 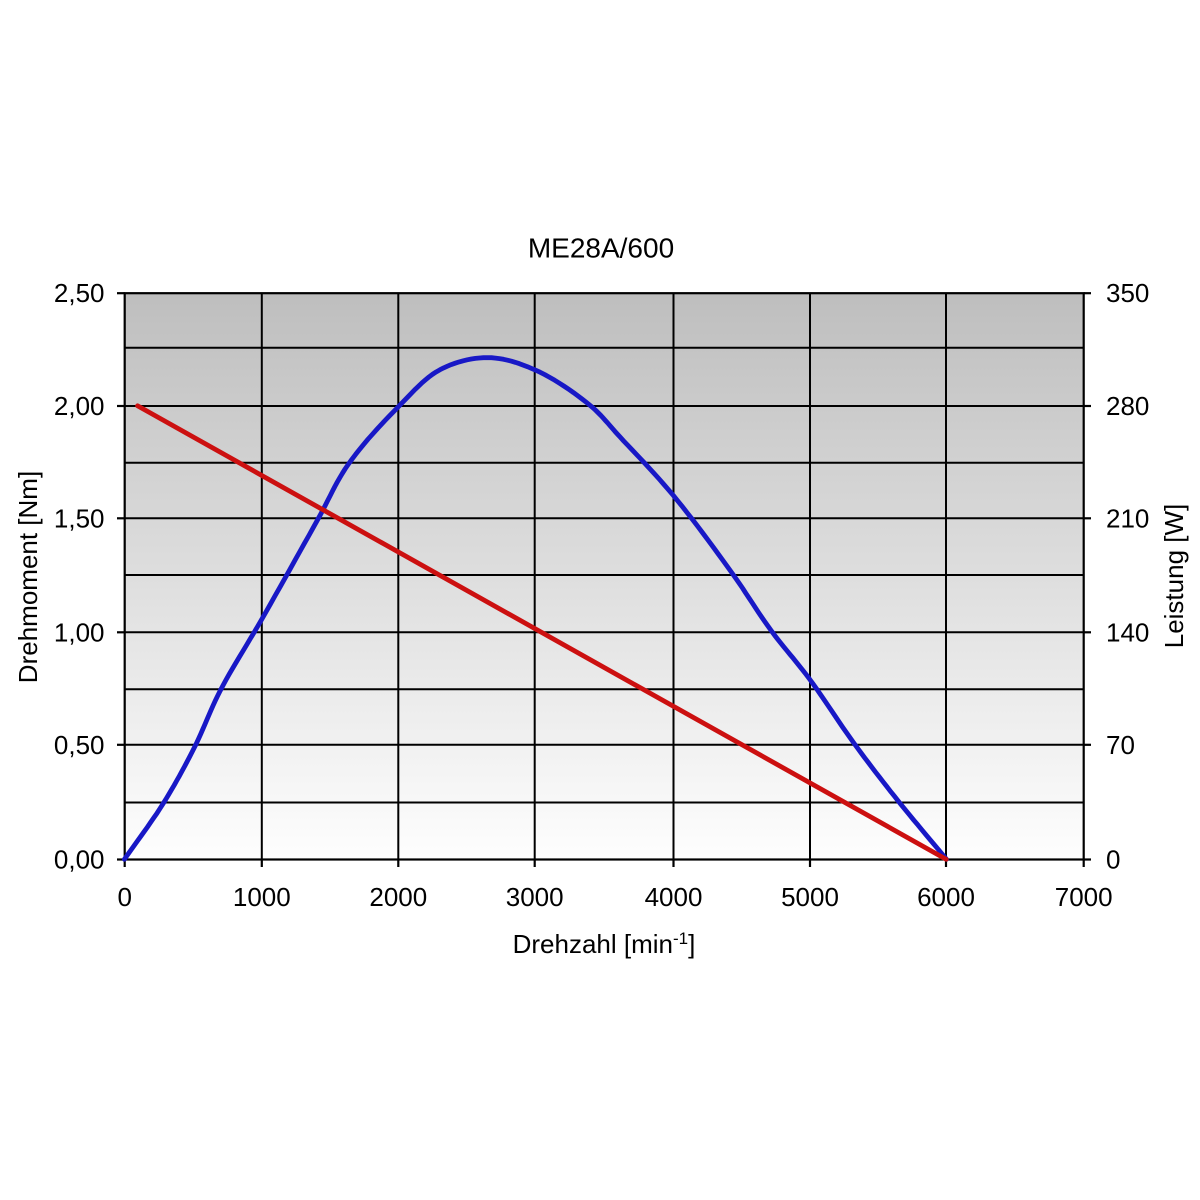 What do you see at coordinates (79, 406) in the screenshot?
I see `svg-text: 2,00` at bounding box center [79, 406].